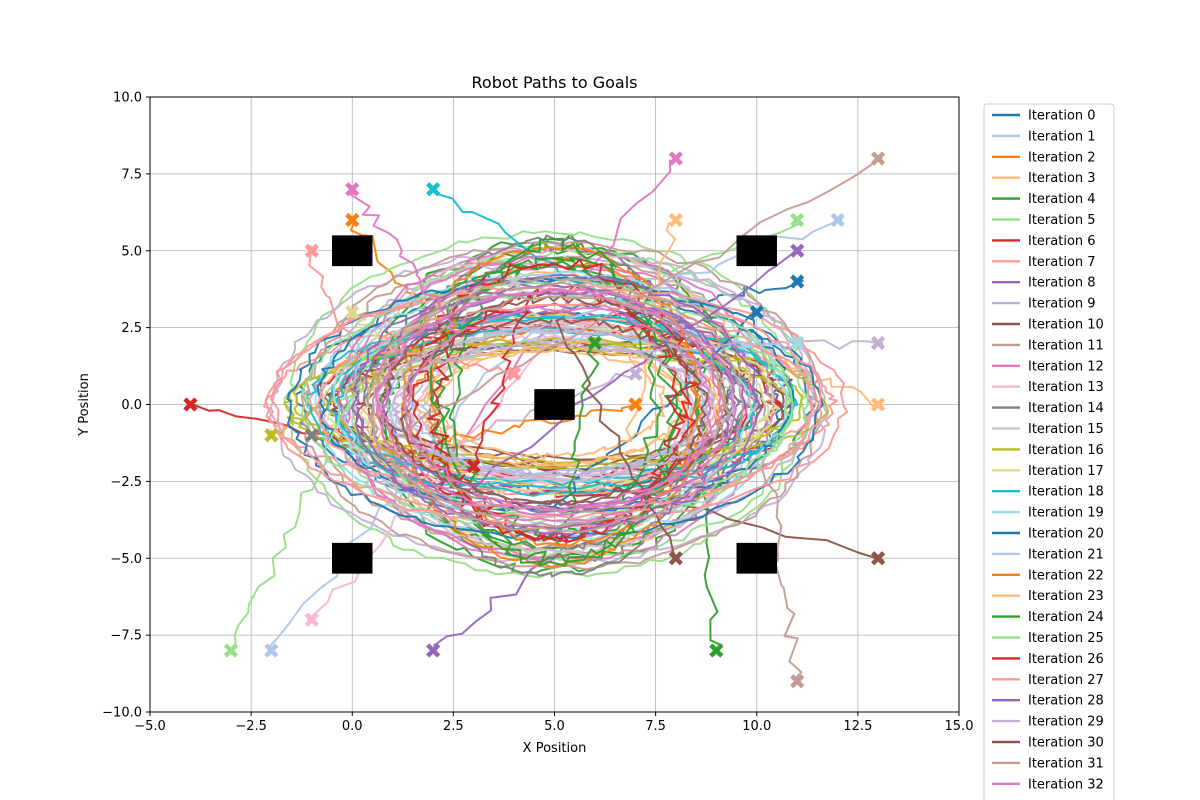 This screenshot has height=800, width=1200. Describe the element at coordinates (555, 748) in the screenshot. I see `x-axis-label: X Position` at that location.